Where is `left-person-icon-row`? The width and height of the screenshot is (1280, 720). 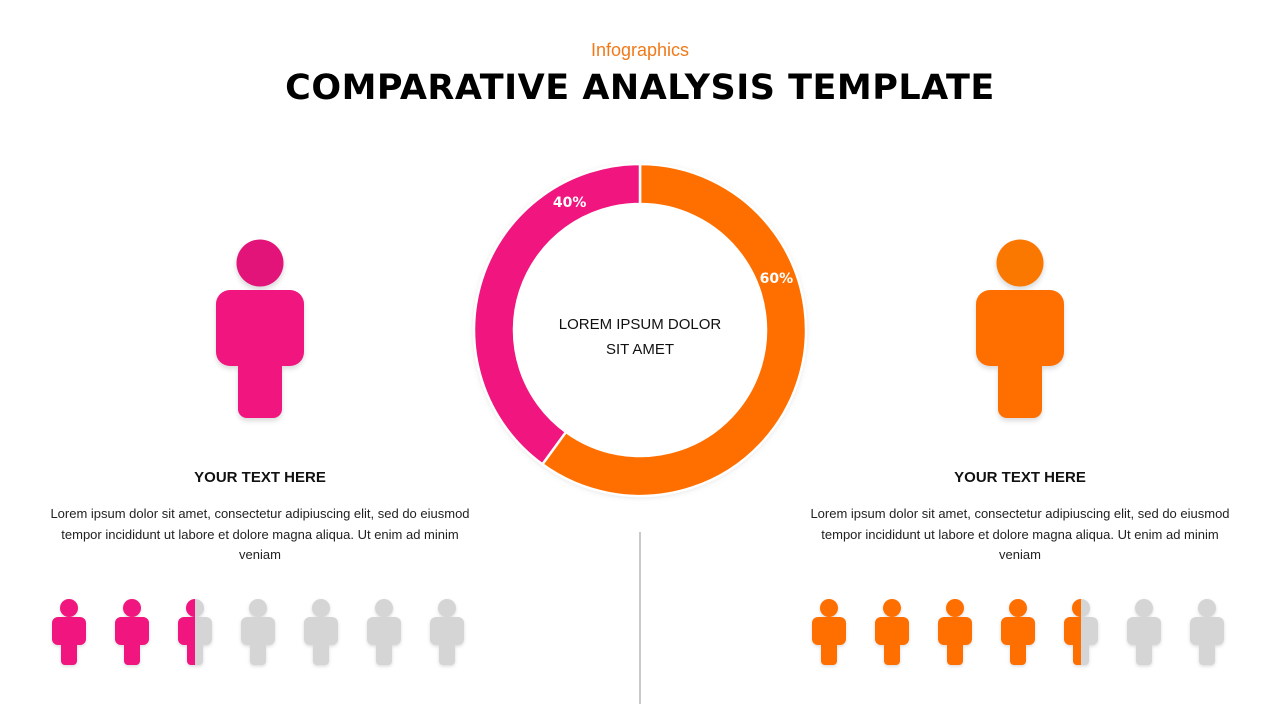 left-person-icon-row is located at coordinates (258, 633).